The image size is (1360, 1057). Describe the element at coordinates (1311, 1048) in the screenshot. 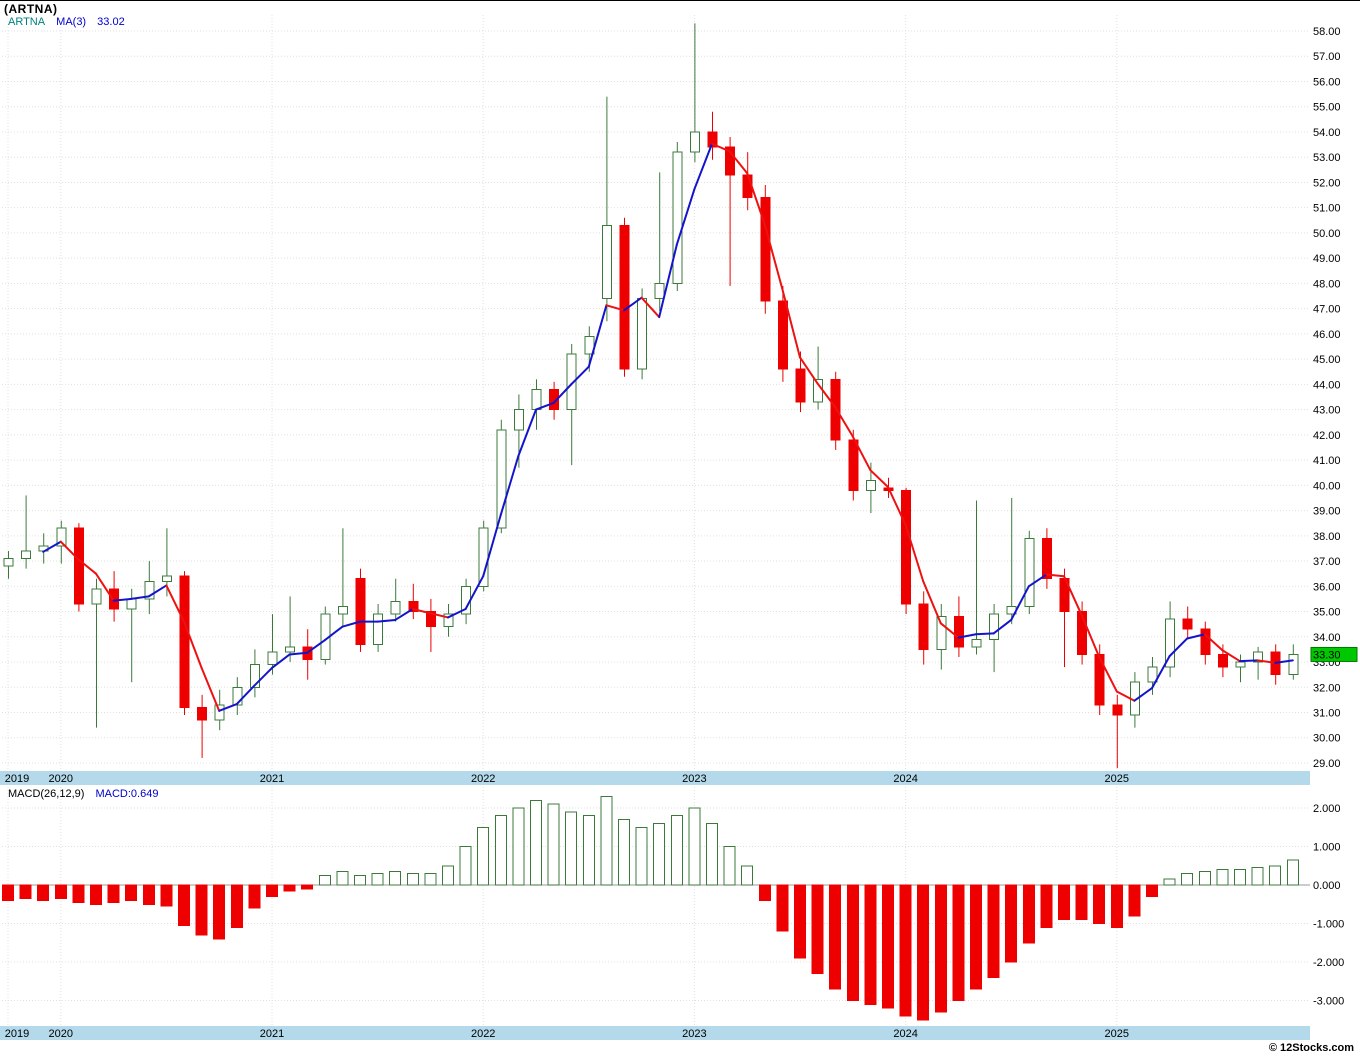

I see `copyright: © 12Stocks.com` at that location.